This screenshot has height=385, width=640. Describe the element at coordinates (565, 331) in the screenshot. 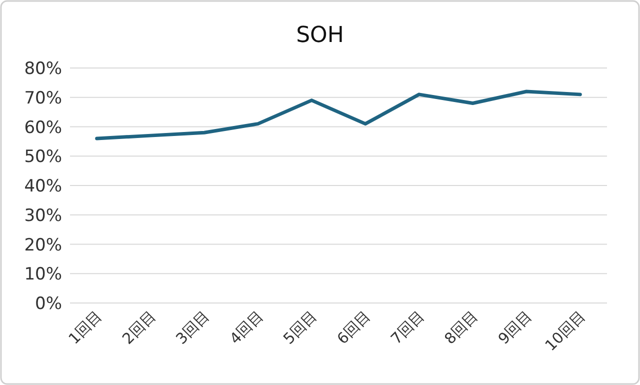

I see `x-tick-label: 10回目` at that location.